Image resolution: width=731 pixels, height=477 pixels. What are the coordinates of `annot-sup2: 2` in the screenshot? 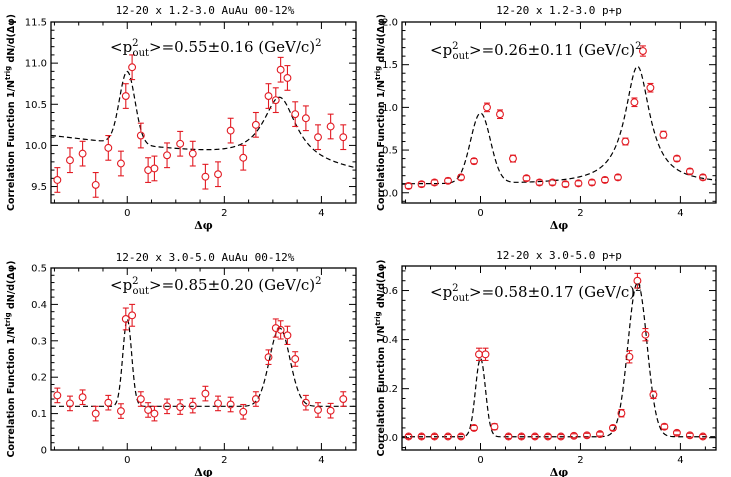 It's located at (318, 43).